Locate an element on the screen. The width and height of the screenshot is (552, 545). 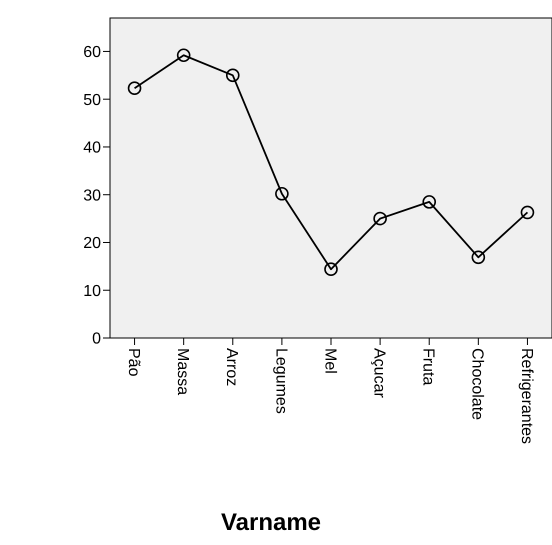
y-tick-label: 0 is located at coordinates (97, 339).